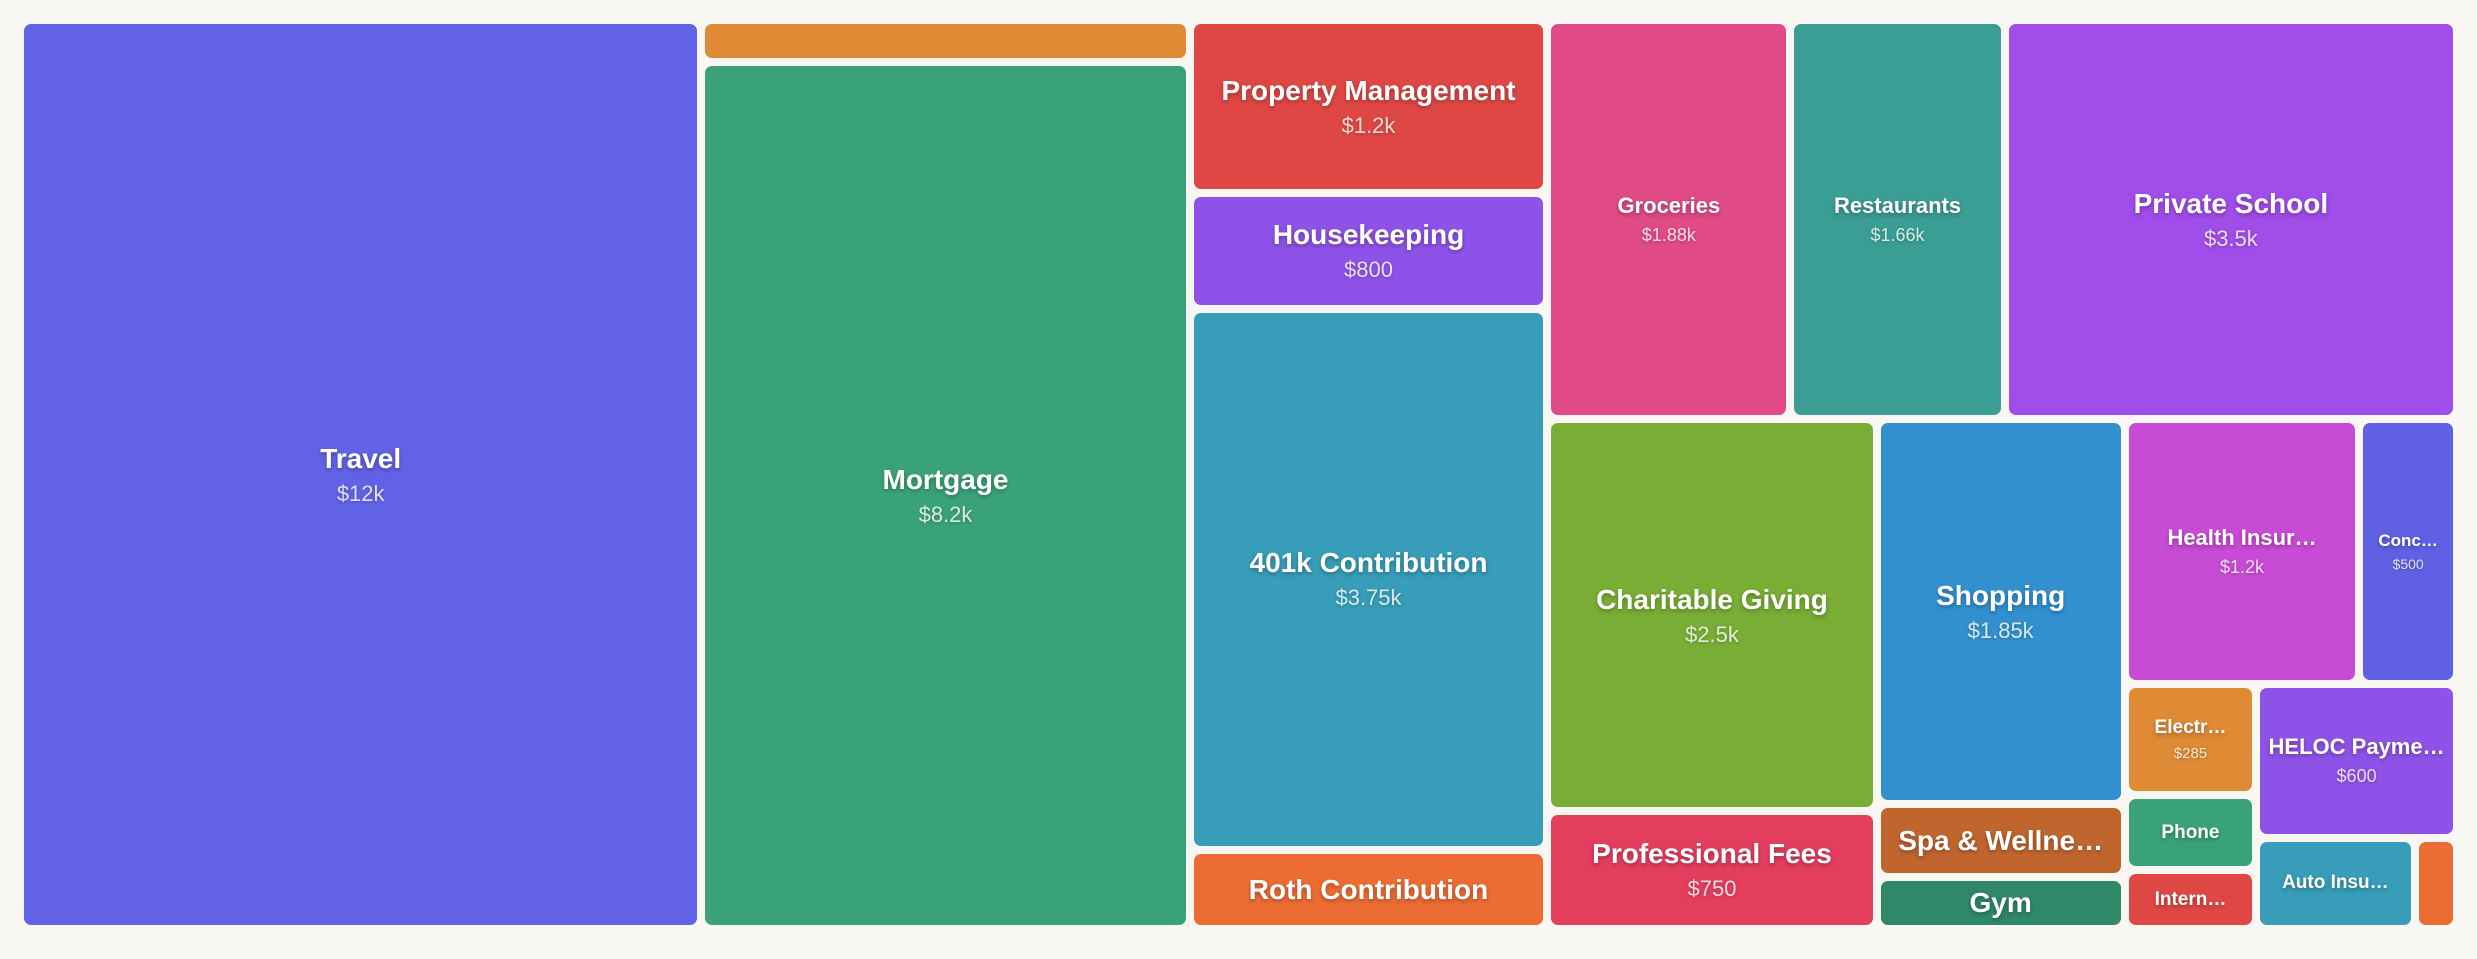 This screenshot has width=2477, height=959. What do you see at coordinates (1368, 598) in the screenshot?
I see `tile-value: $3.75k` at bounding box center [1368, 598].